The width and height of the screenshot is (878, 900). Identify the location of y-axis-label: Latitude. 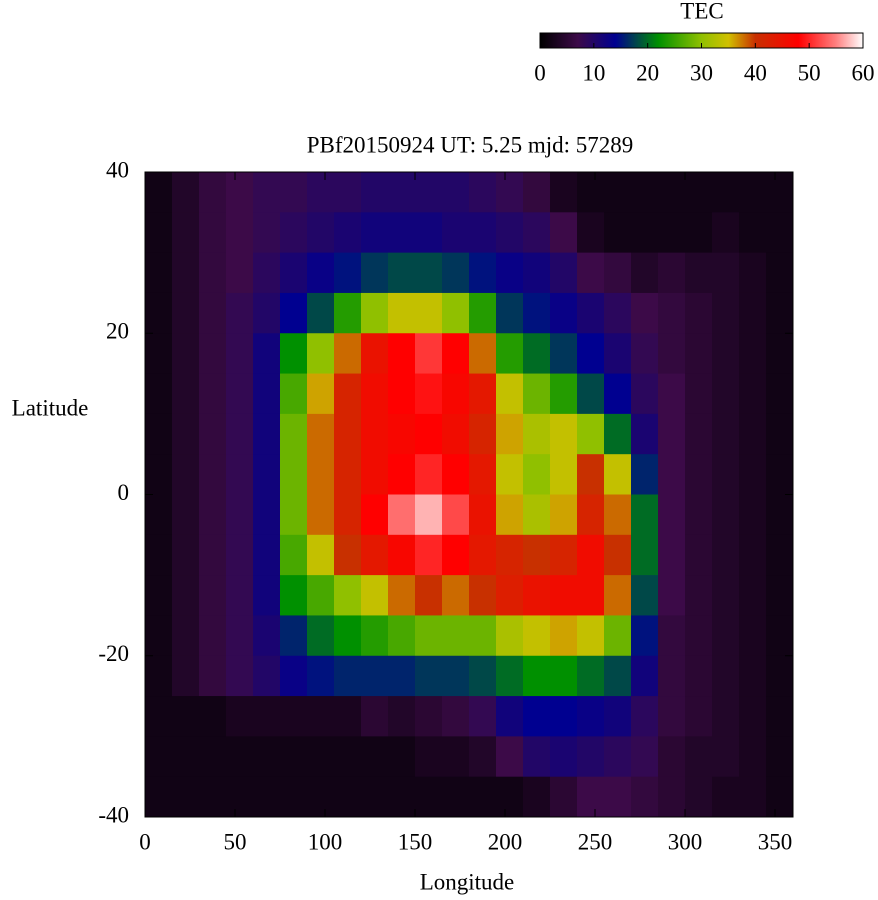
(50, 407).